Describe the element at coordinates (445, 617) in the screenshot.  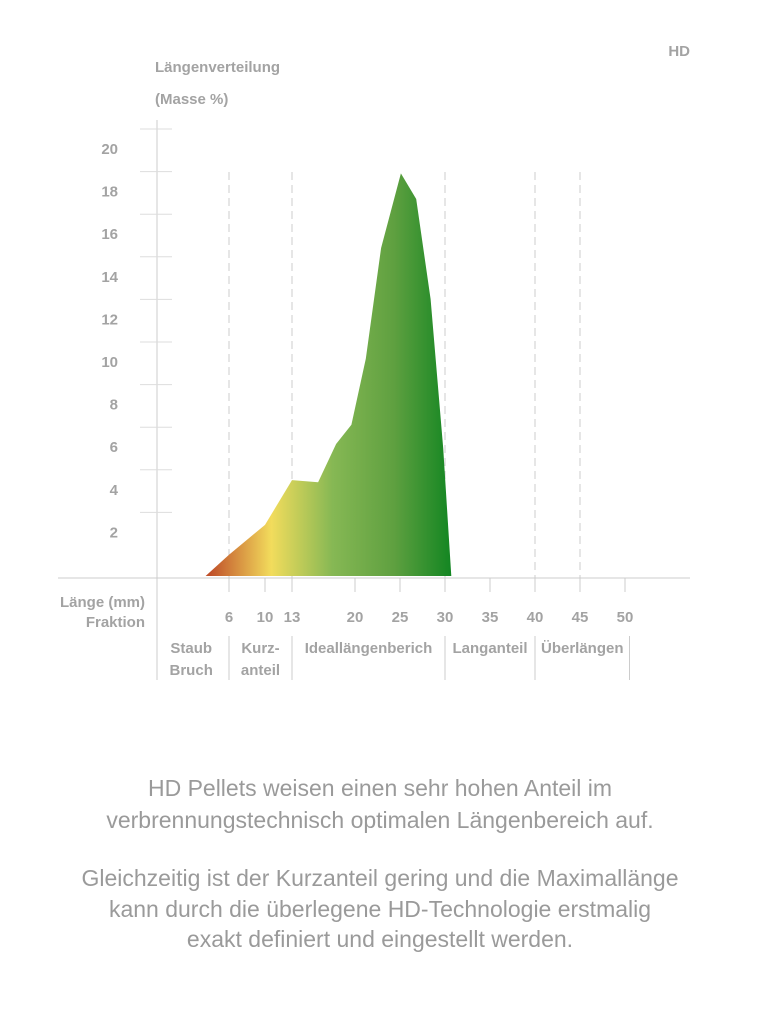
I see `x-tick-label: 30` at that location.